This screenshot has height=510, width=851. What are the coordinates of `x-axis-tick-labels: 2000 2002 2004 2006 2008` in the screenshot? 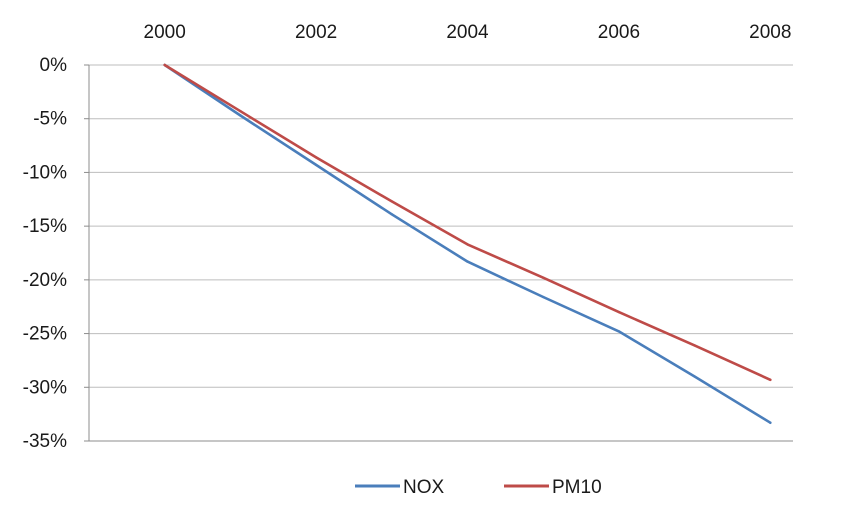 It's located at (468, 32).